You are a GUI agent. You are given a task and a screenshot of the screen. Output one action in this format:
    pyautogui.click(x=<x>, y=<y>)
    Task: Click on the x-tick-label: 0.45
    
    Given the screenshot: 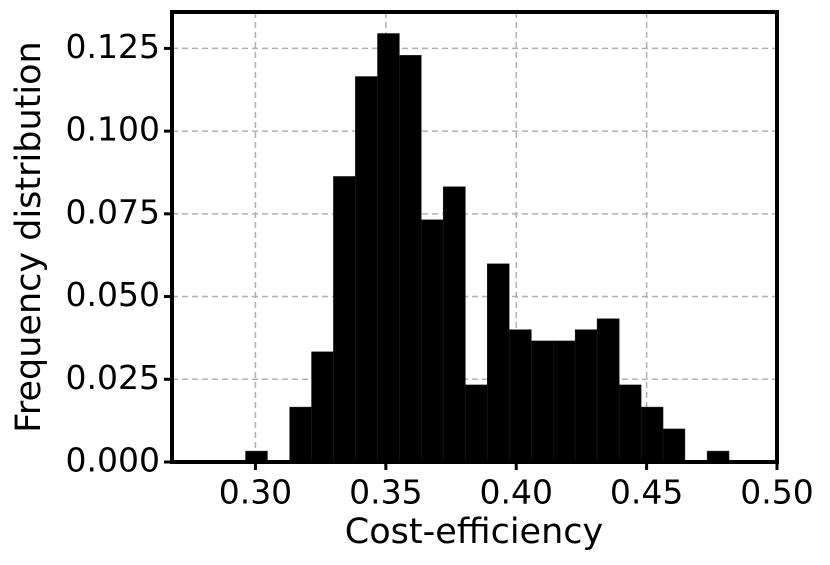 What is the action you would take?
    pyautogui.click(x=646, y=492)
    